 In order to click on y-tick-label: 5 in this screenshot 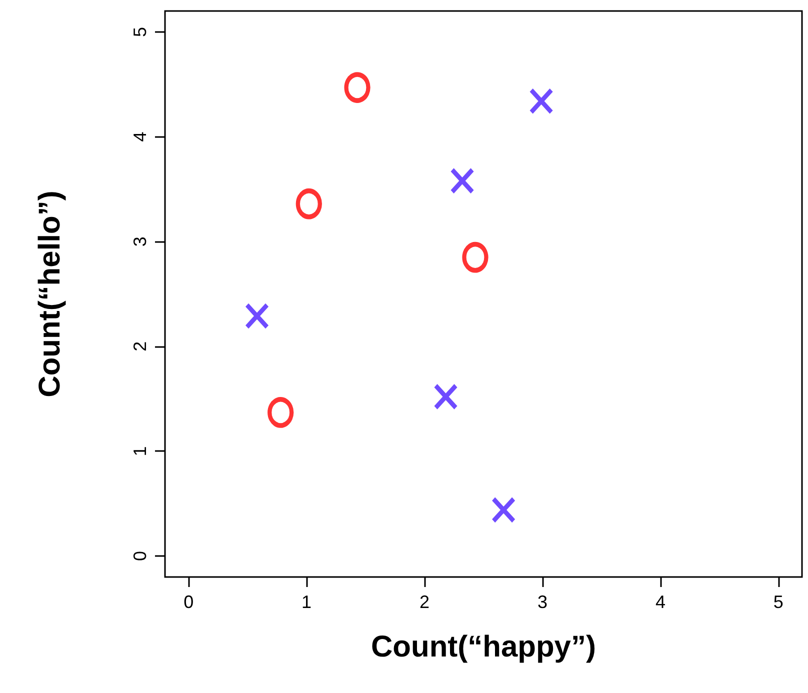, I will do `click(140, 31)`.